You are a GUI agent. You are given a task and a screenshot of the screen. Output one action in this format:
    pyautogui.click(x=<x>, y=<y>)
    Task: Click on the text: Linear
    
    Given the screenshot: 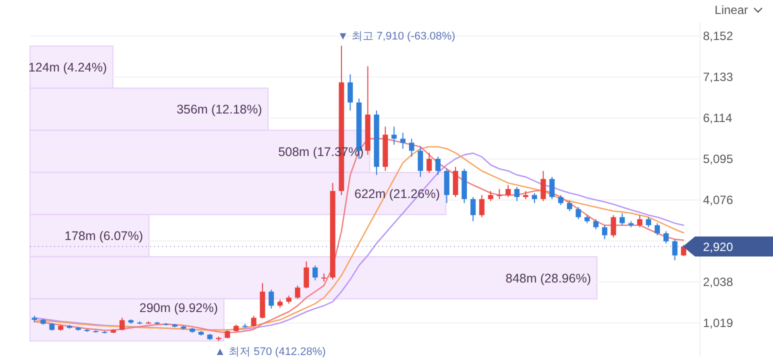 What is the action you would take?
    pyautogui.click(x=731, y=10)
    